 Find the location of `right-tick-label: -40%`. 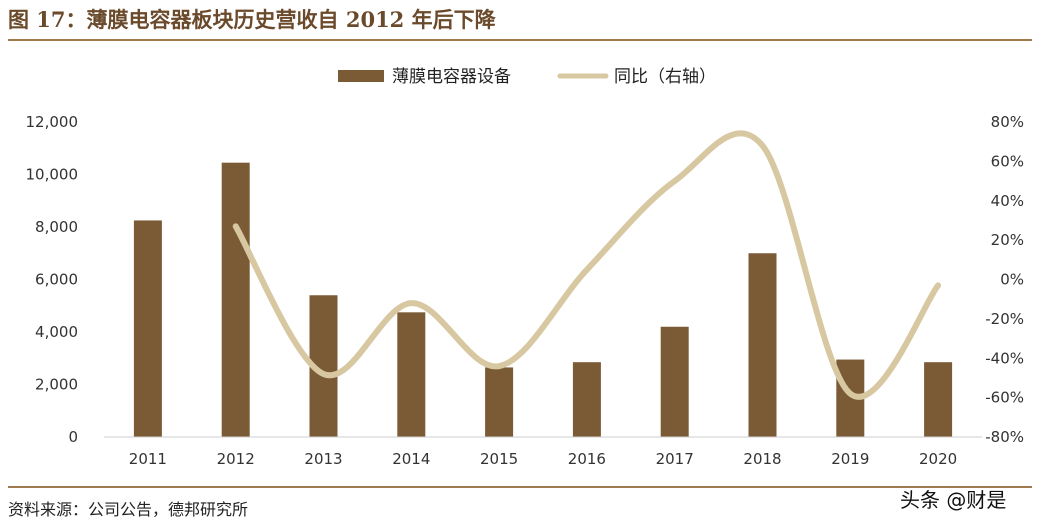

right-tick-label: -40% is located at coordinates (1004, 358).